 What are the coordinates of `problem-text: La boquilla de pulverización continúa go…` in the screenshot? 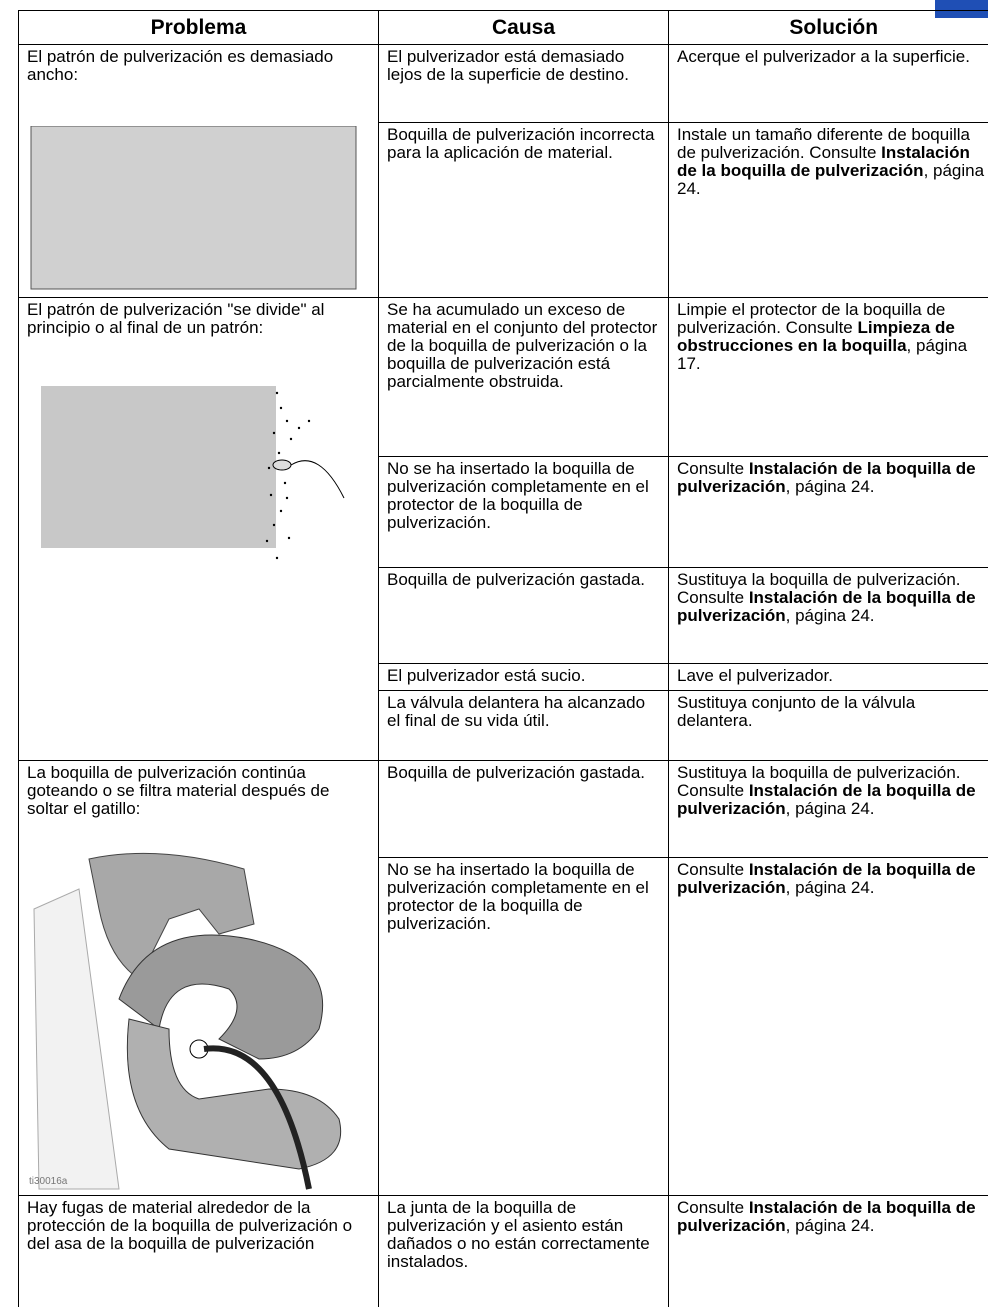 It's located at (178, 790).